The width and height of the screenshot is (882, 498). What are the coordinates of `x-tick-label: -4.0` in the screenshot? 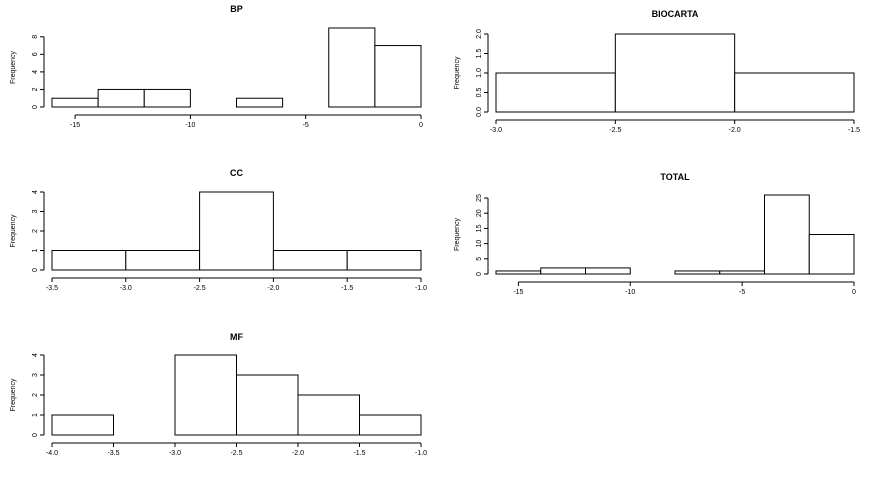 It's located at (52, 453).